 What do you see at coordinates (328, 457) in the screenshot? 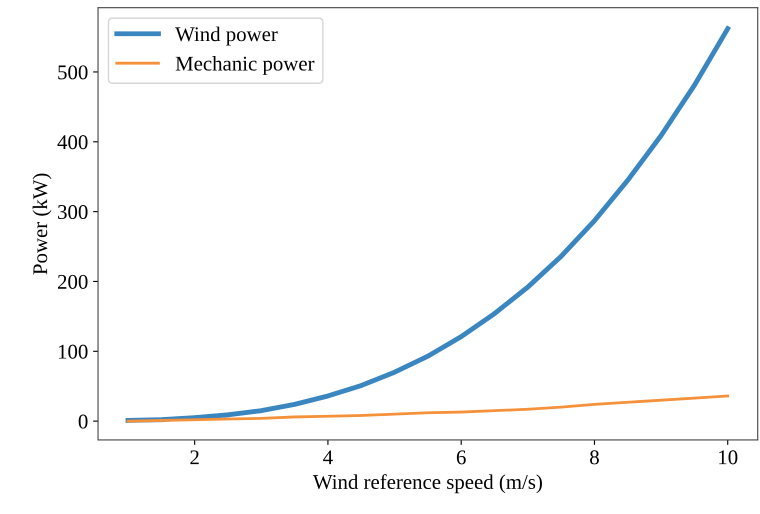
I see `x-tick-label: 4` at bounding box center [328, 457].